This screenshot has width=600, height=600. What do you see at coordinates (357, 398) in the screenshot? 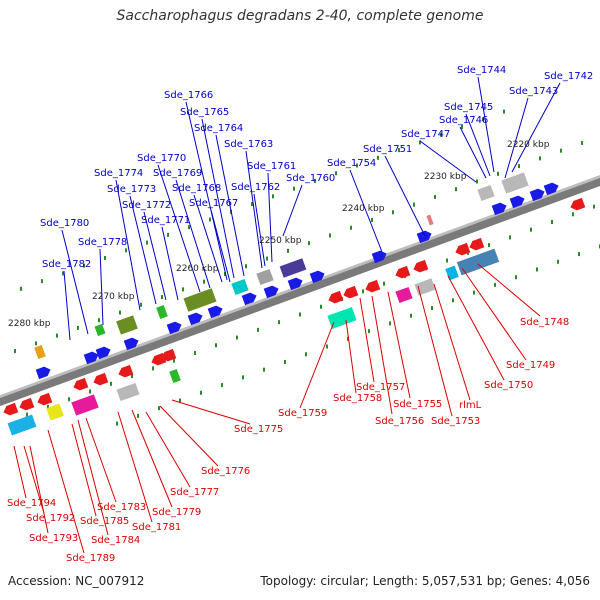
I see `gene-label: Sde_1758` at bounding box center [357, 398].